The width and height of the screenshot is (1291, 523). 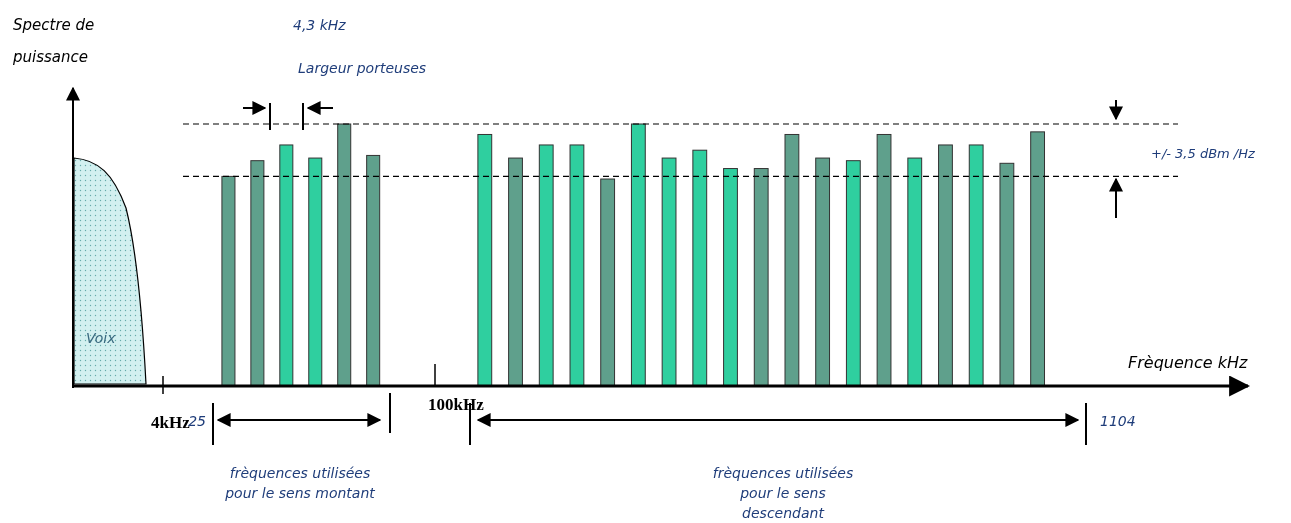 What do you see at coordinates (362, 68) in the screenshot?
I see `text: Largeur porteuses` at bounding box center [362, 68].